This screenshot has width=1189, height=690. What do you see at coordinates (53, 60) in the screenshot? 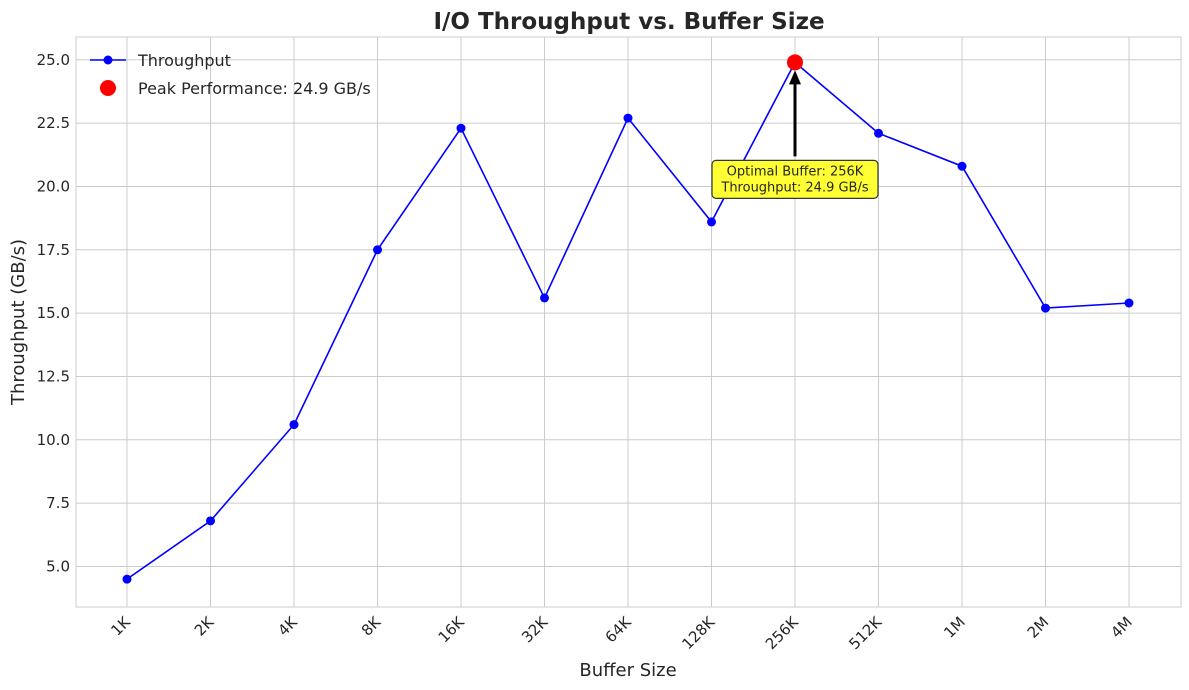
I see `y-tick-label: 25.0` at bounding box center [53, 60].